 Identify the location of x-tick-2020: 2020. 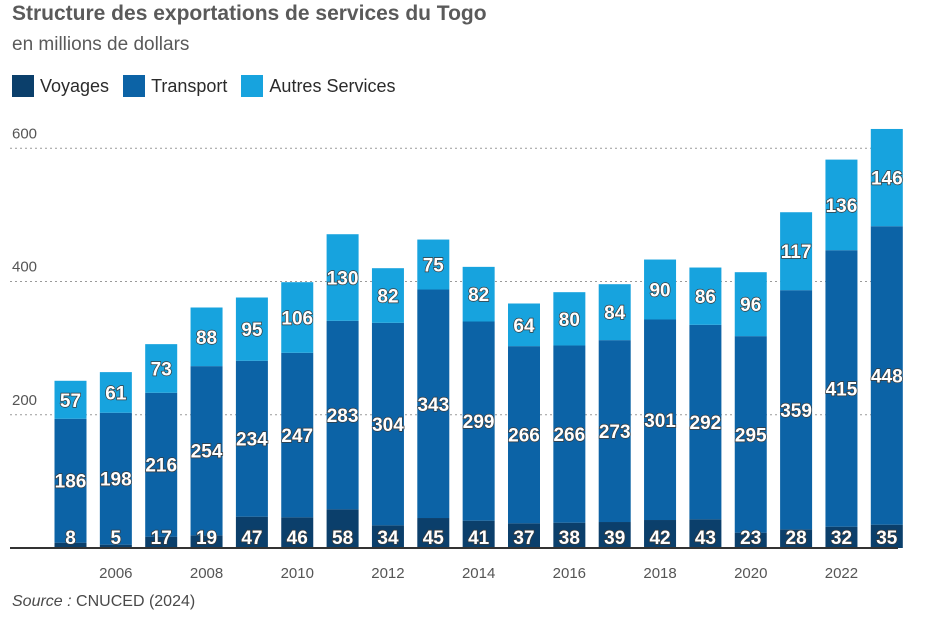
(750, 573).